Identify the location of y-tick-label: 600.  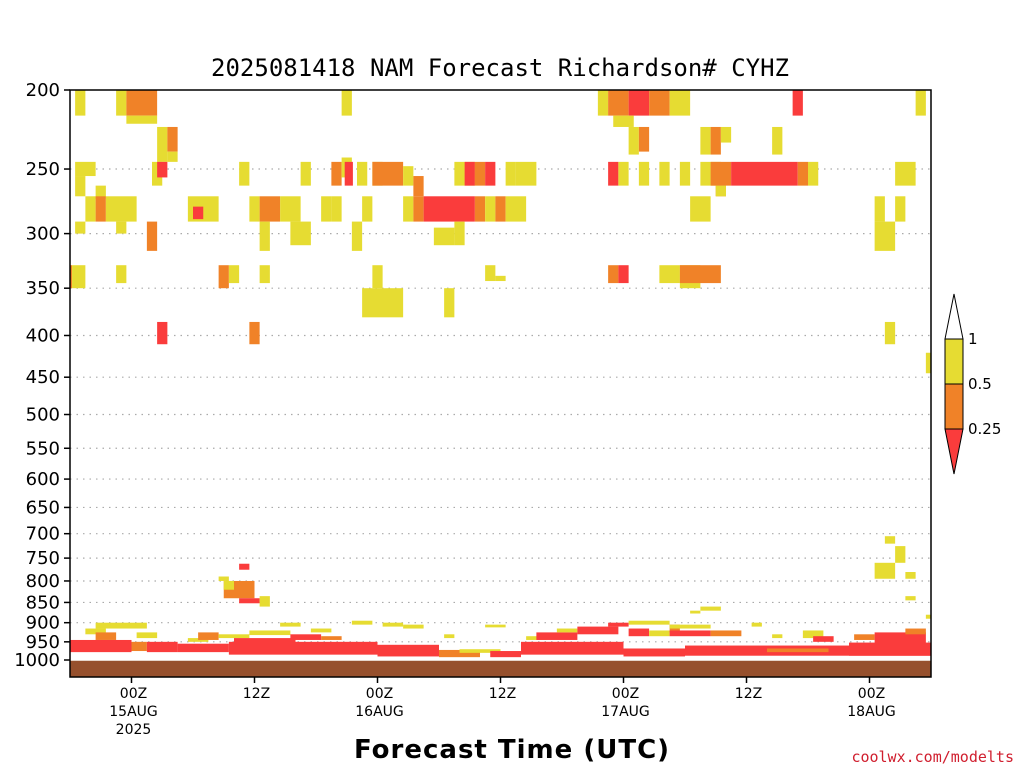
(43, 479).